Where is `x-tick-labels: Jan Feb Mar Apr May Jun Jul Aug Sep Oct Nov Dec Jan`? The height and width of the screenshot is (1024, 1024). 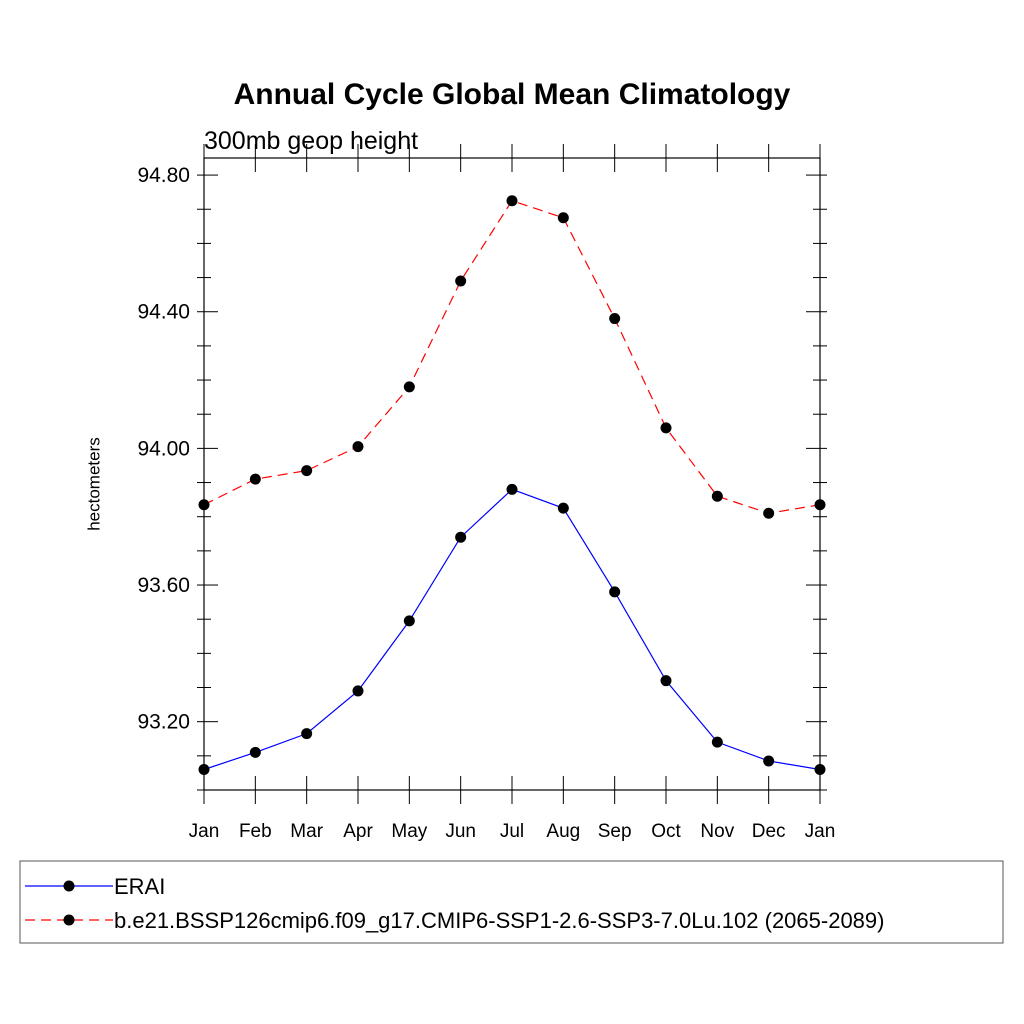 x-tick-labels: Jan Feb Mar Apr May Jun Jul Aug Sep Oct Nov Dec Jan is located at coordinates (512, 831).